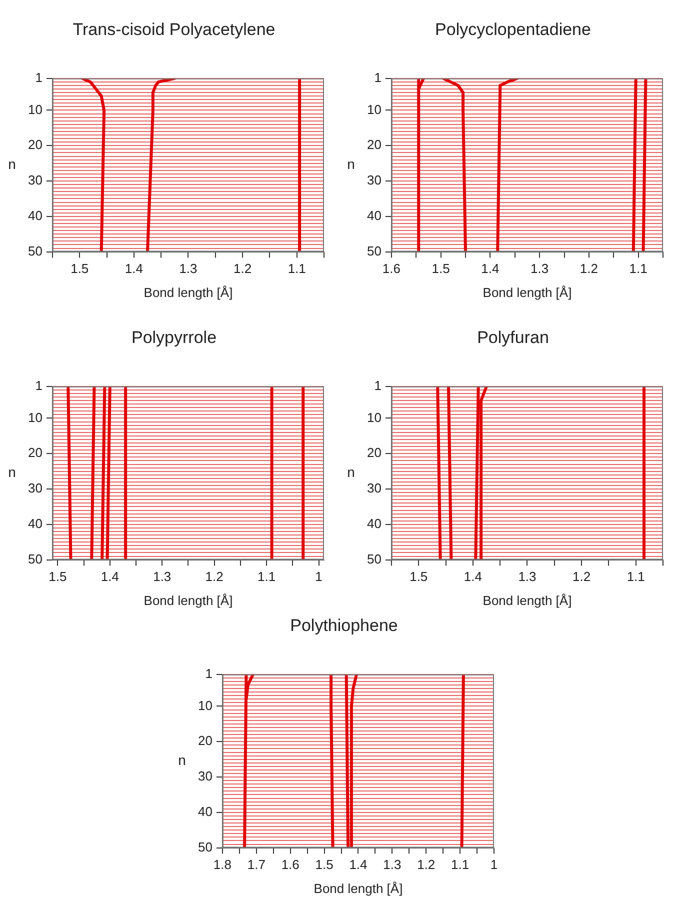  I want to click on x-tick-label: 1.8, so click(222, 864).